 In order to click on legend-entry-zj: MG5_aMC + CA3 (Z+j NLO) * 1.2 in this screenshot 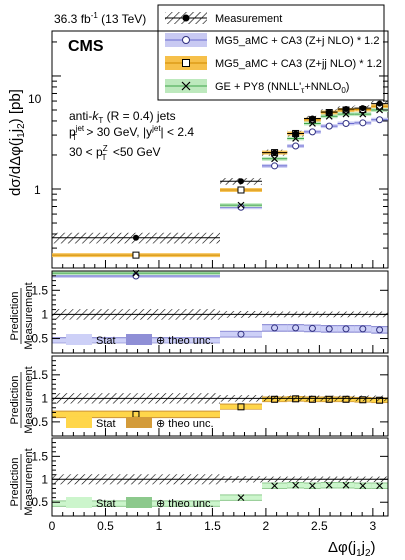, I will do `click(272, 40)`.